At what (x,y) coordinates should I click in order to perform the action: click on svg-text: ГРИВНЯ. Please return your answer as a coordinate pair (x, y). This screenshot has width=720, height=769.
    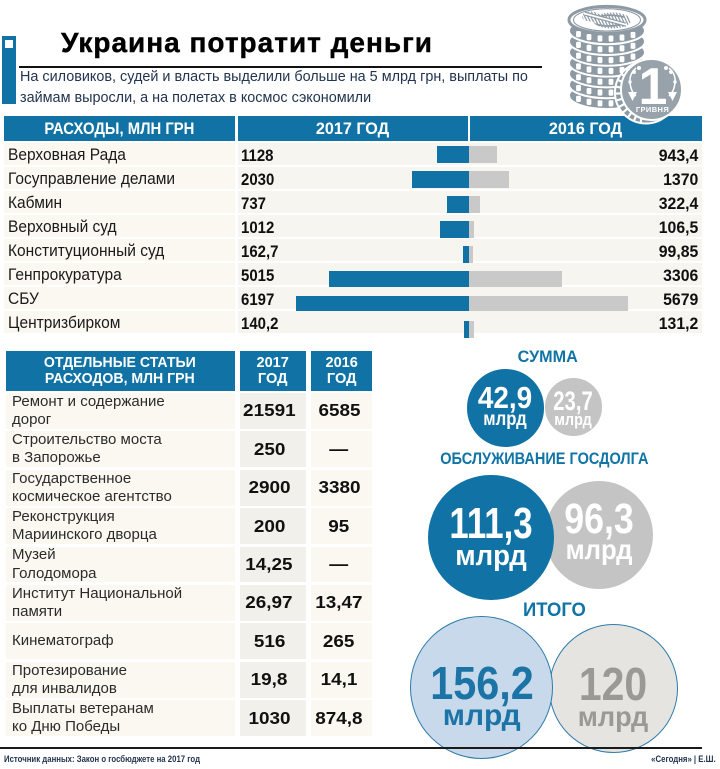
    Looking at the image, I should click on (652, 109).